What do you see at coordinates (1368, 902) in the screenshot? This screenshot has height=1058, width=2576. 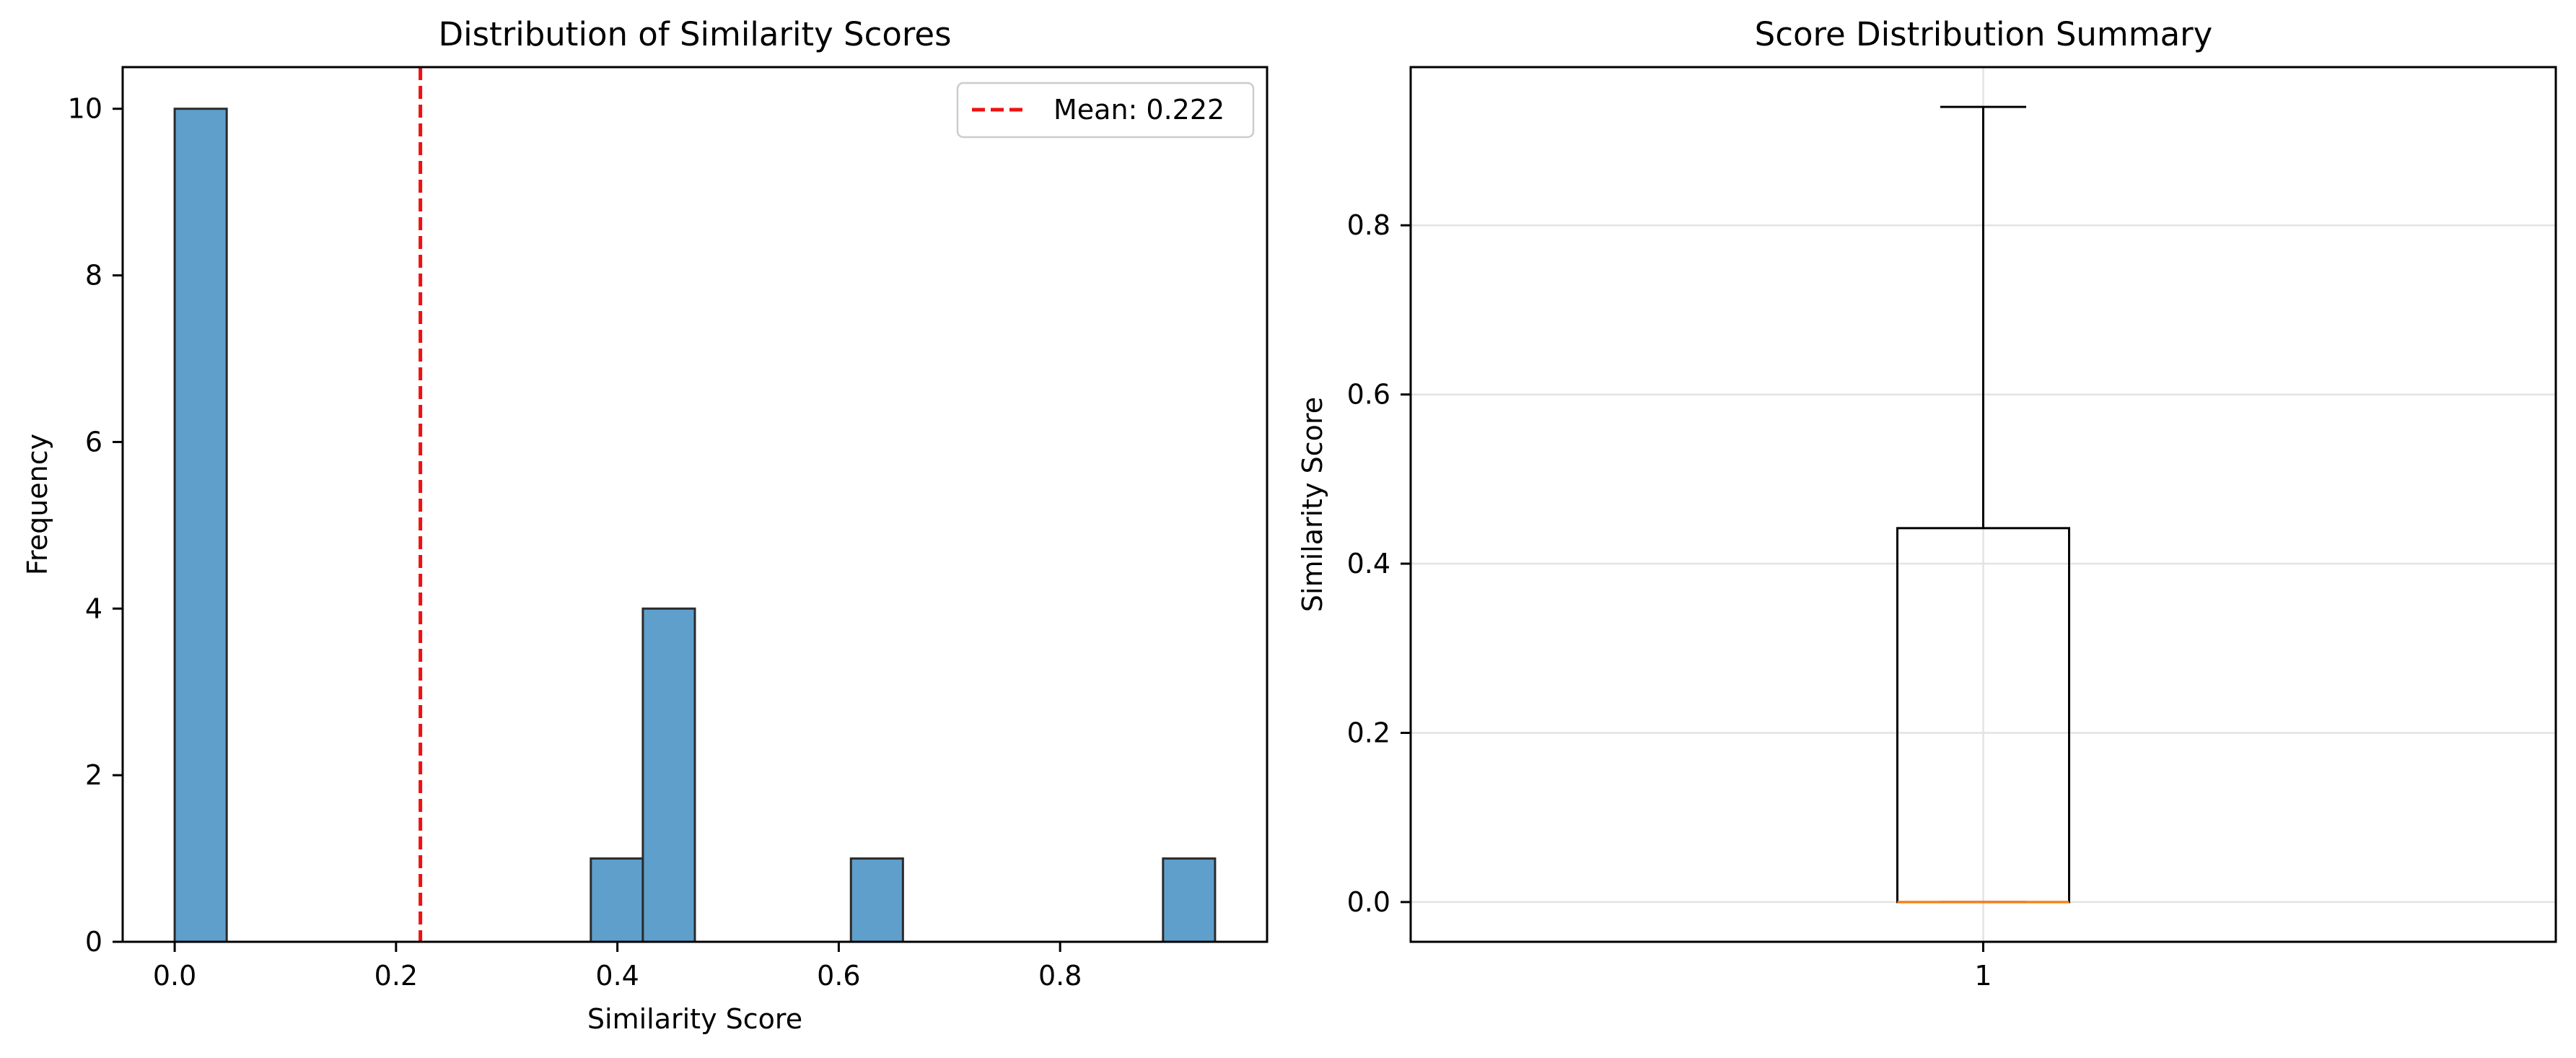 I see `boxplot-y-tick-label: 0.0` at bounding box center [1368, 902].